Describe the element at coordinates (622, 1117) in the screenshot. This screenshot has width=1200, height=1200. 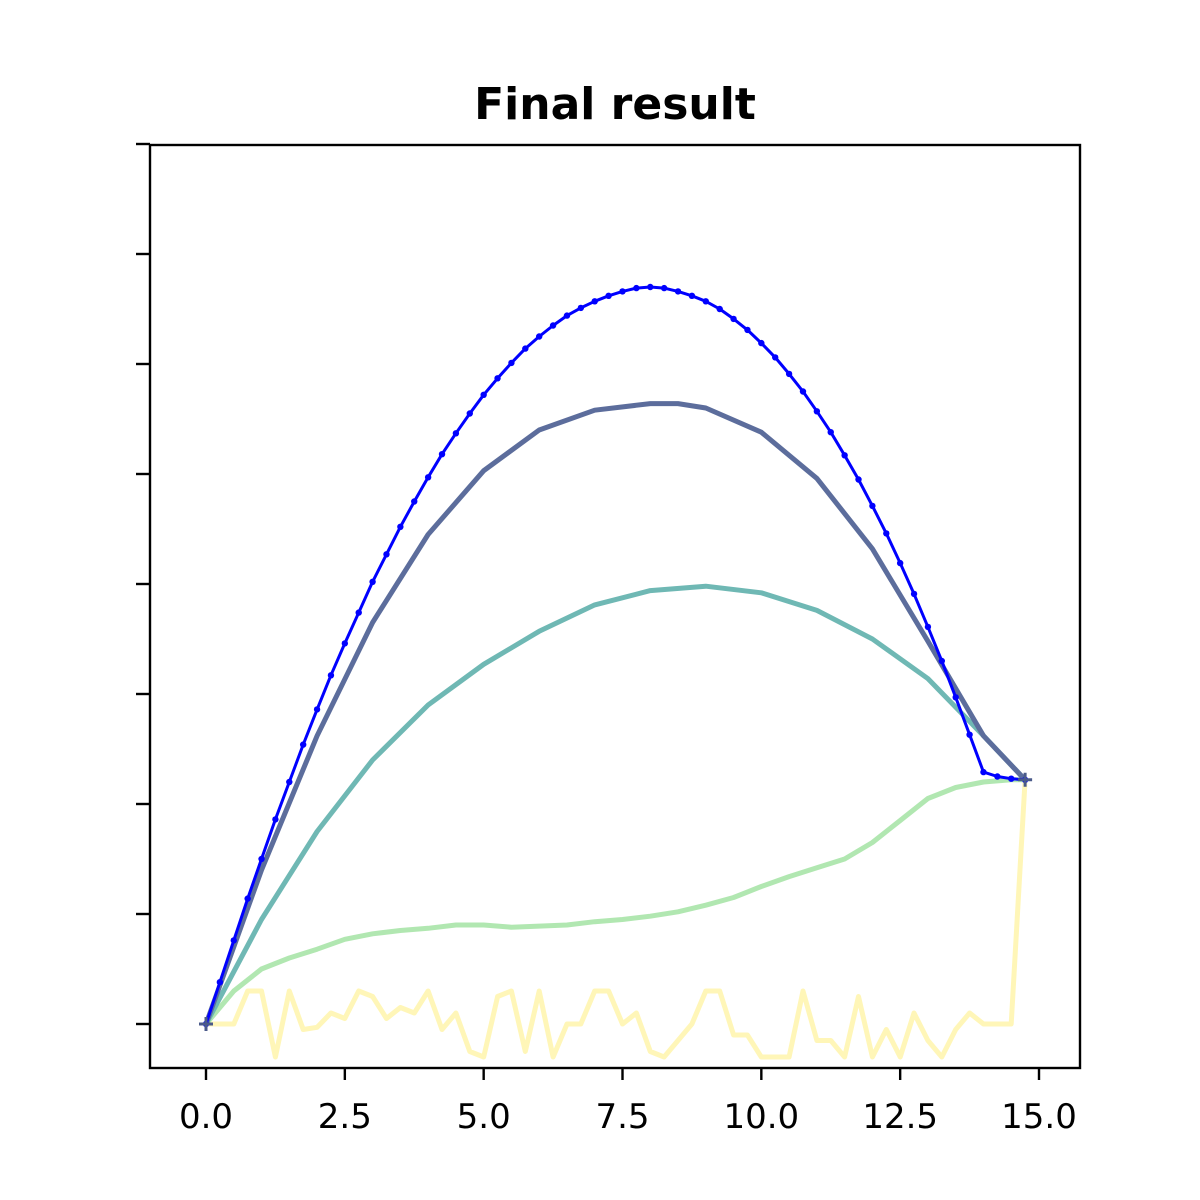
I see `x-tick-label: 7.5` at that location.